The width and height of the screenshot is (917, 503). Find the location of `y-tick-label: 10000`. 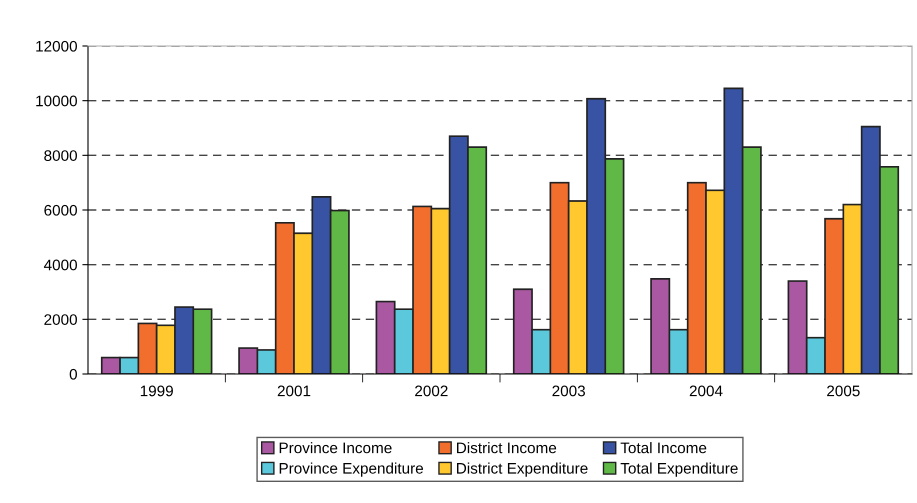

y-tick-label: 10000 is located at coordinates (56, 101).